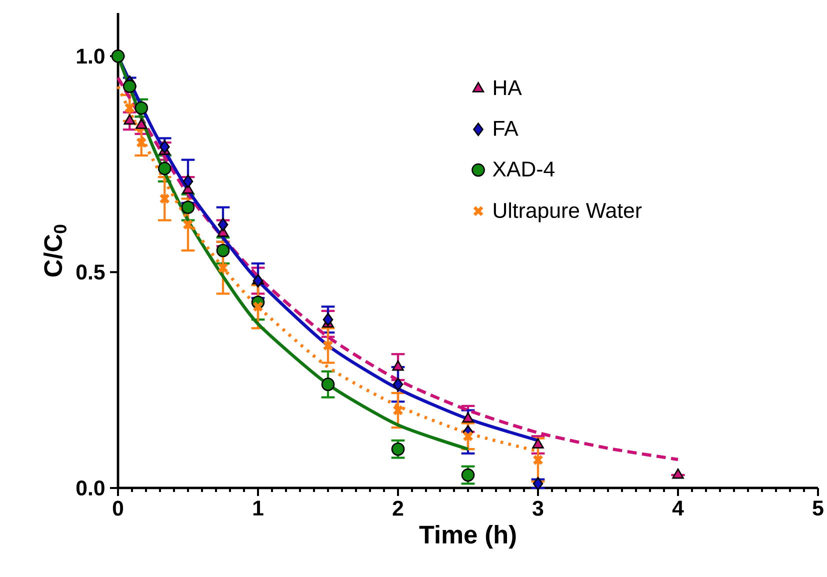 The width and height of the screenshot is (827, 577). What do you see at coordinates (90, 272) in the screenshot?
I see `y-tick-label: 0.5` at bounding box center [90, 272].